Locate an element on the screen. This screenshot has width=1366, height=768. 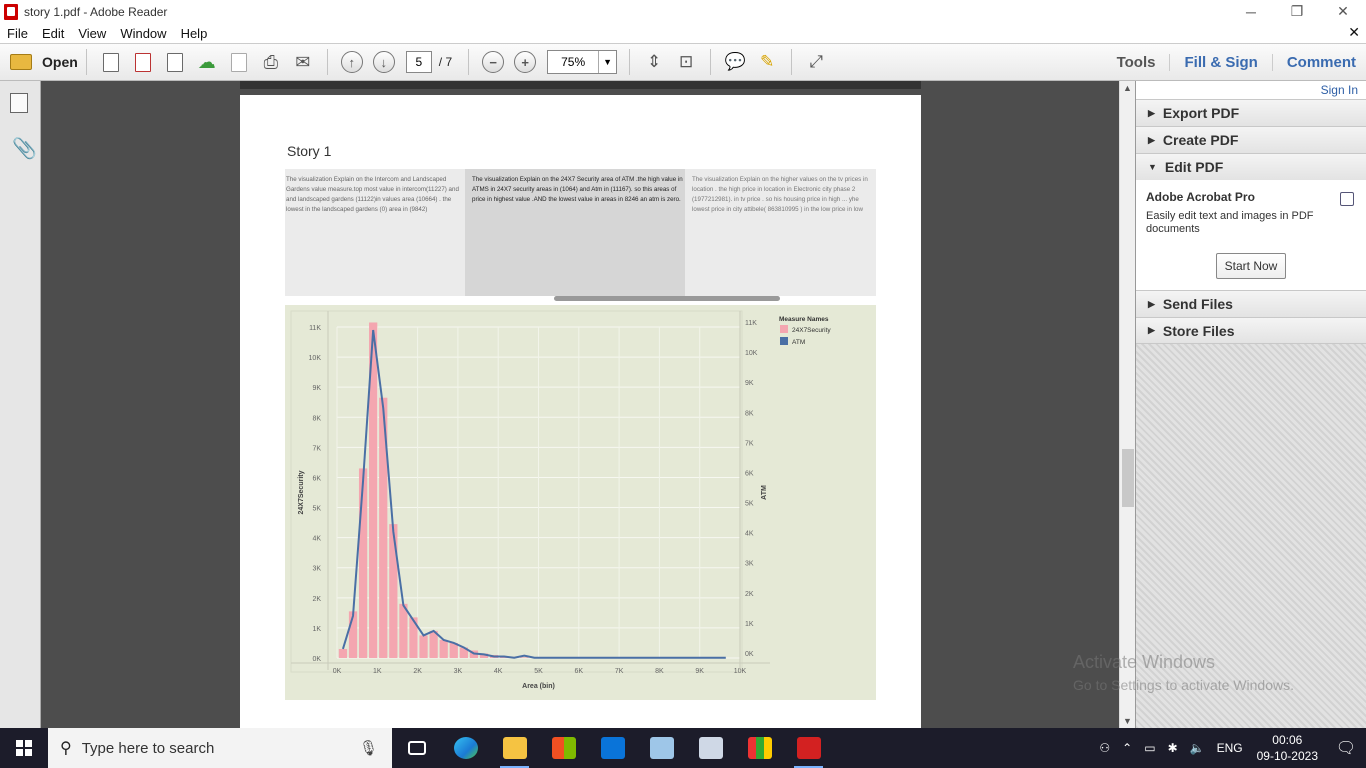
microphone-icon: 🎙 is located at coordinates (368, 748).